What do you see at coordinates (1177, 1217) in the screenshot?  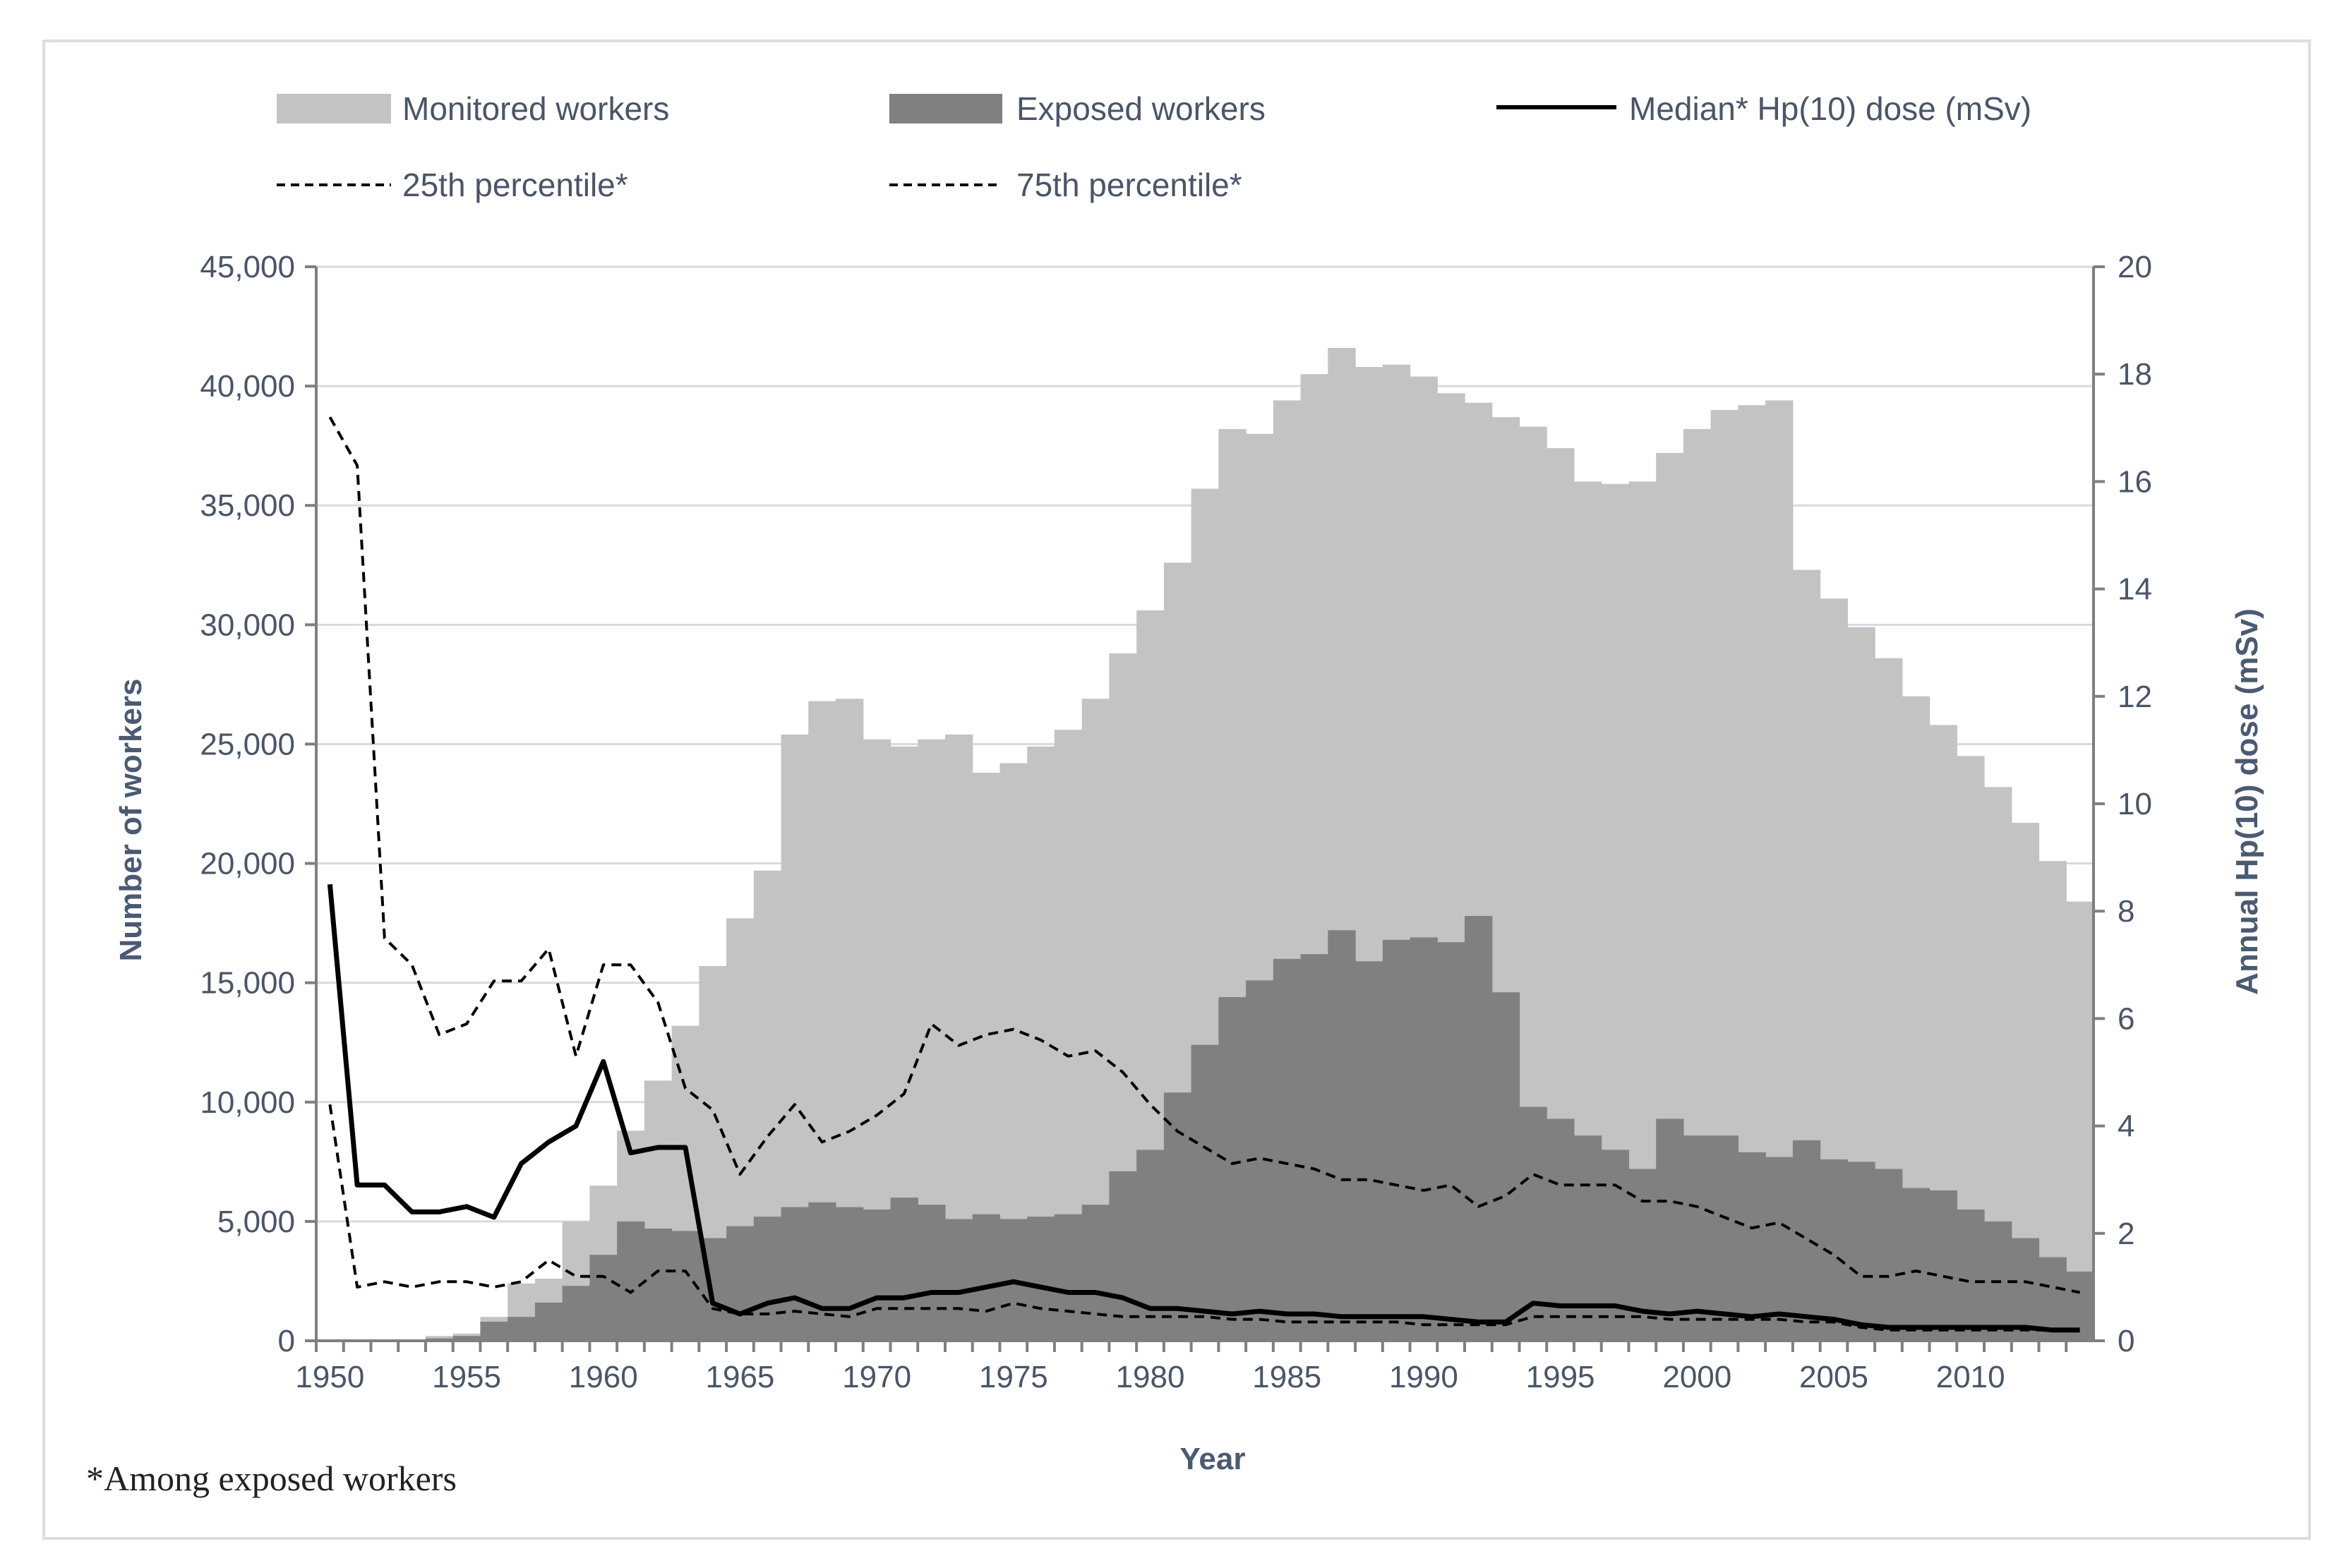 I see `exposed-bar-1981` at bounding box center [1177, 1217].